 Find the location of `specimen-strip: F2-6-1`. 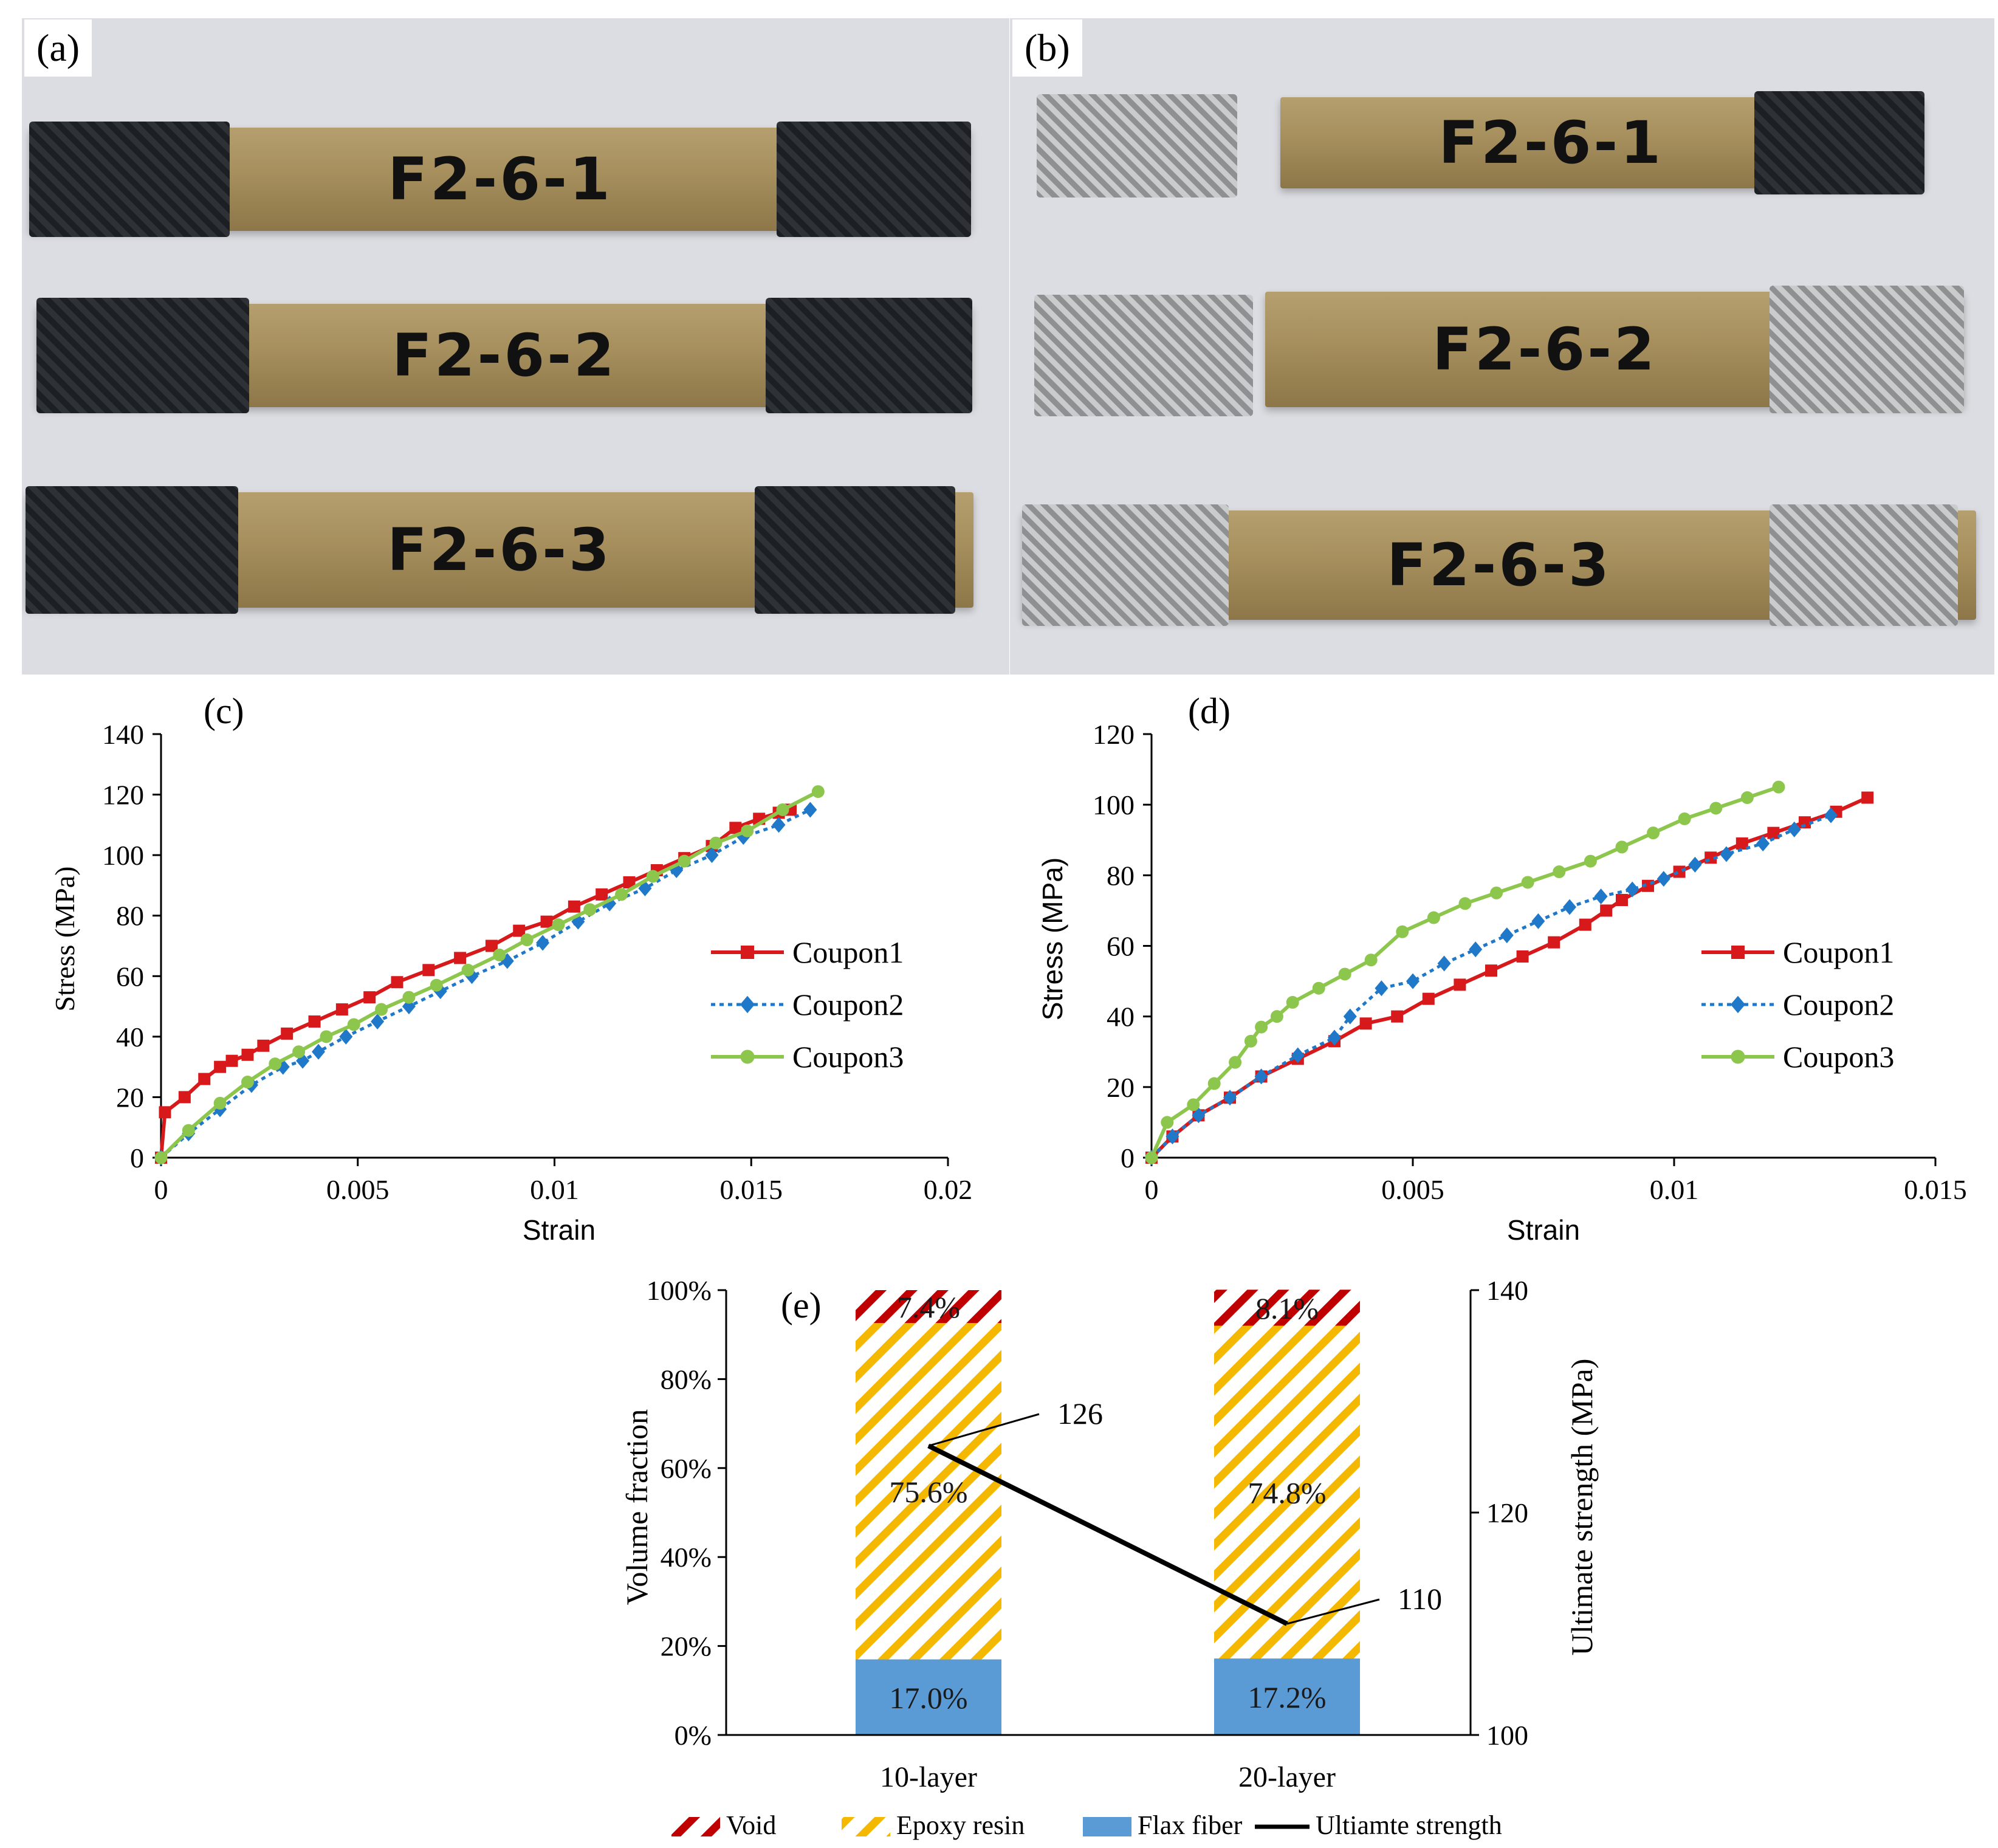

specimen-strip: F2-6-1 is located at coordinates (500, 179).